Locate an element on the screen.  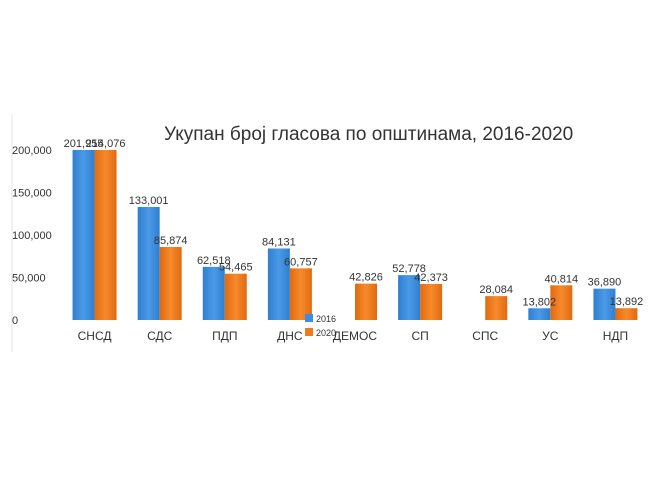
y-tick-label: 200,000 is located at coordinates (32, 151).